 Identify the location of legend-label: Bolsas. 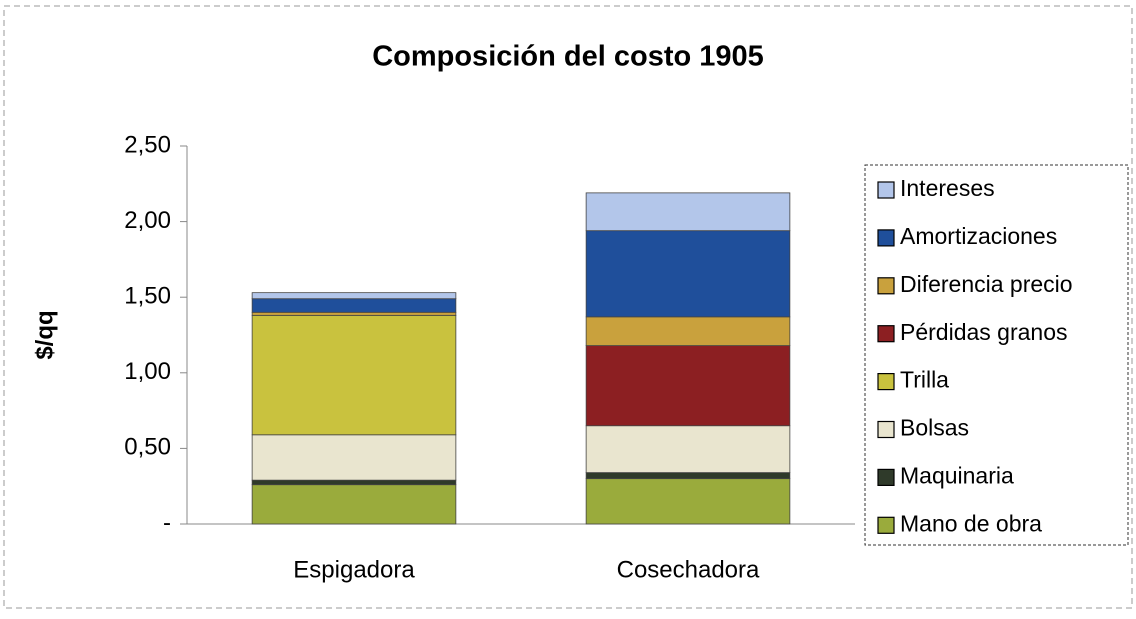
(934, 428).